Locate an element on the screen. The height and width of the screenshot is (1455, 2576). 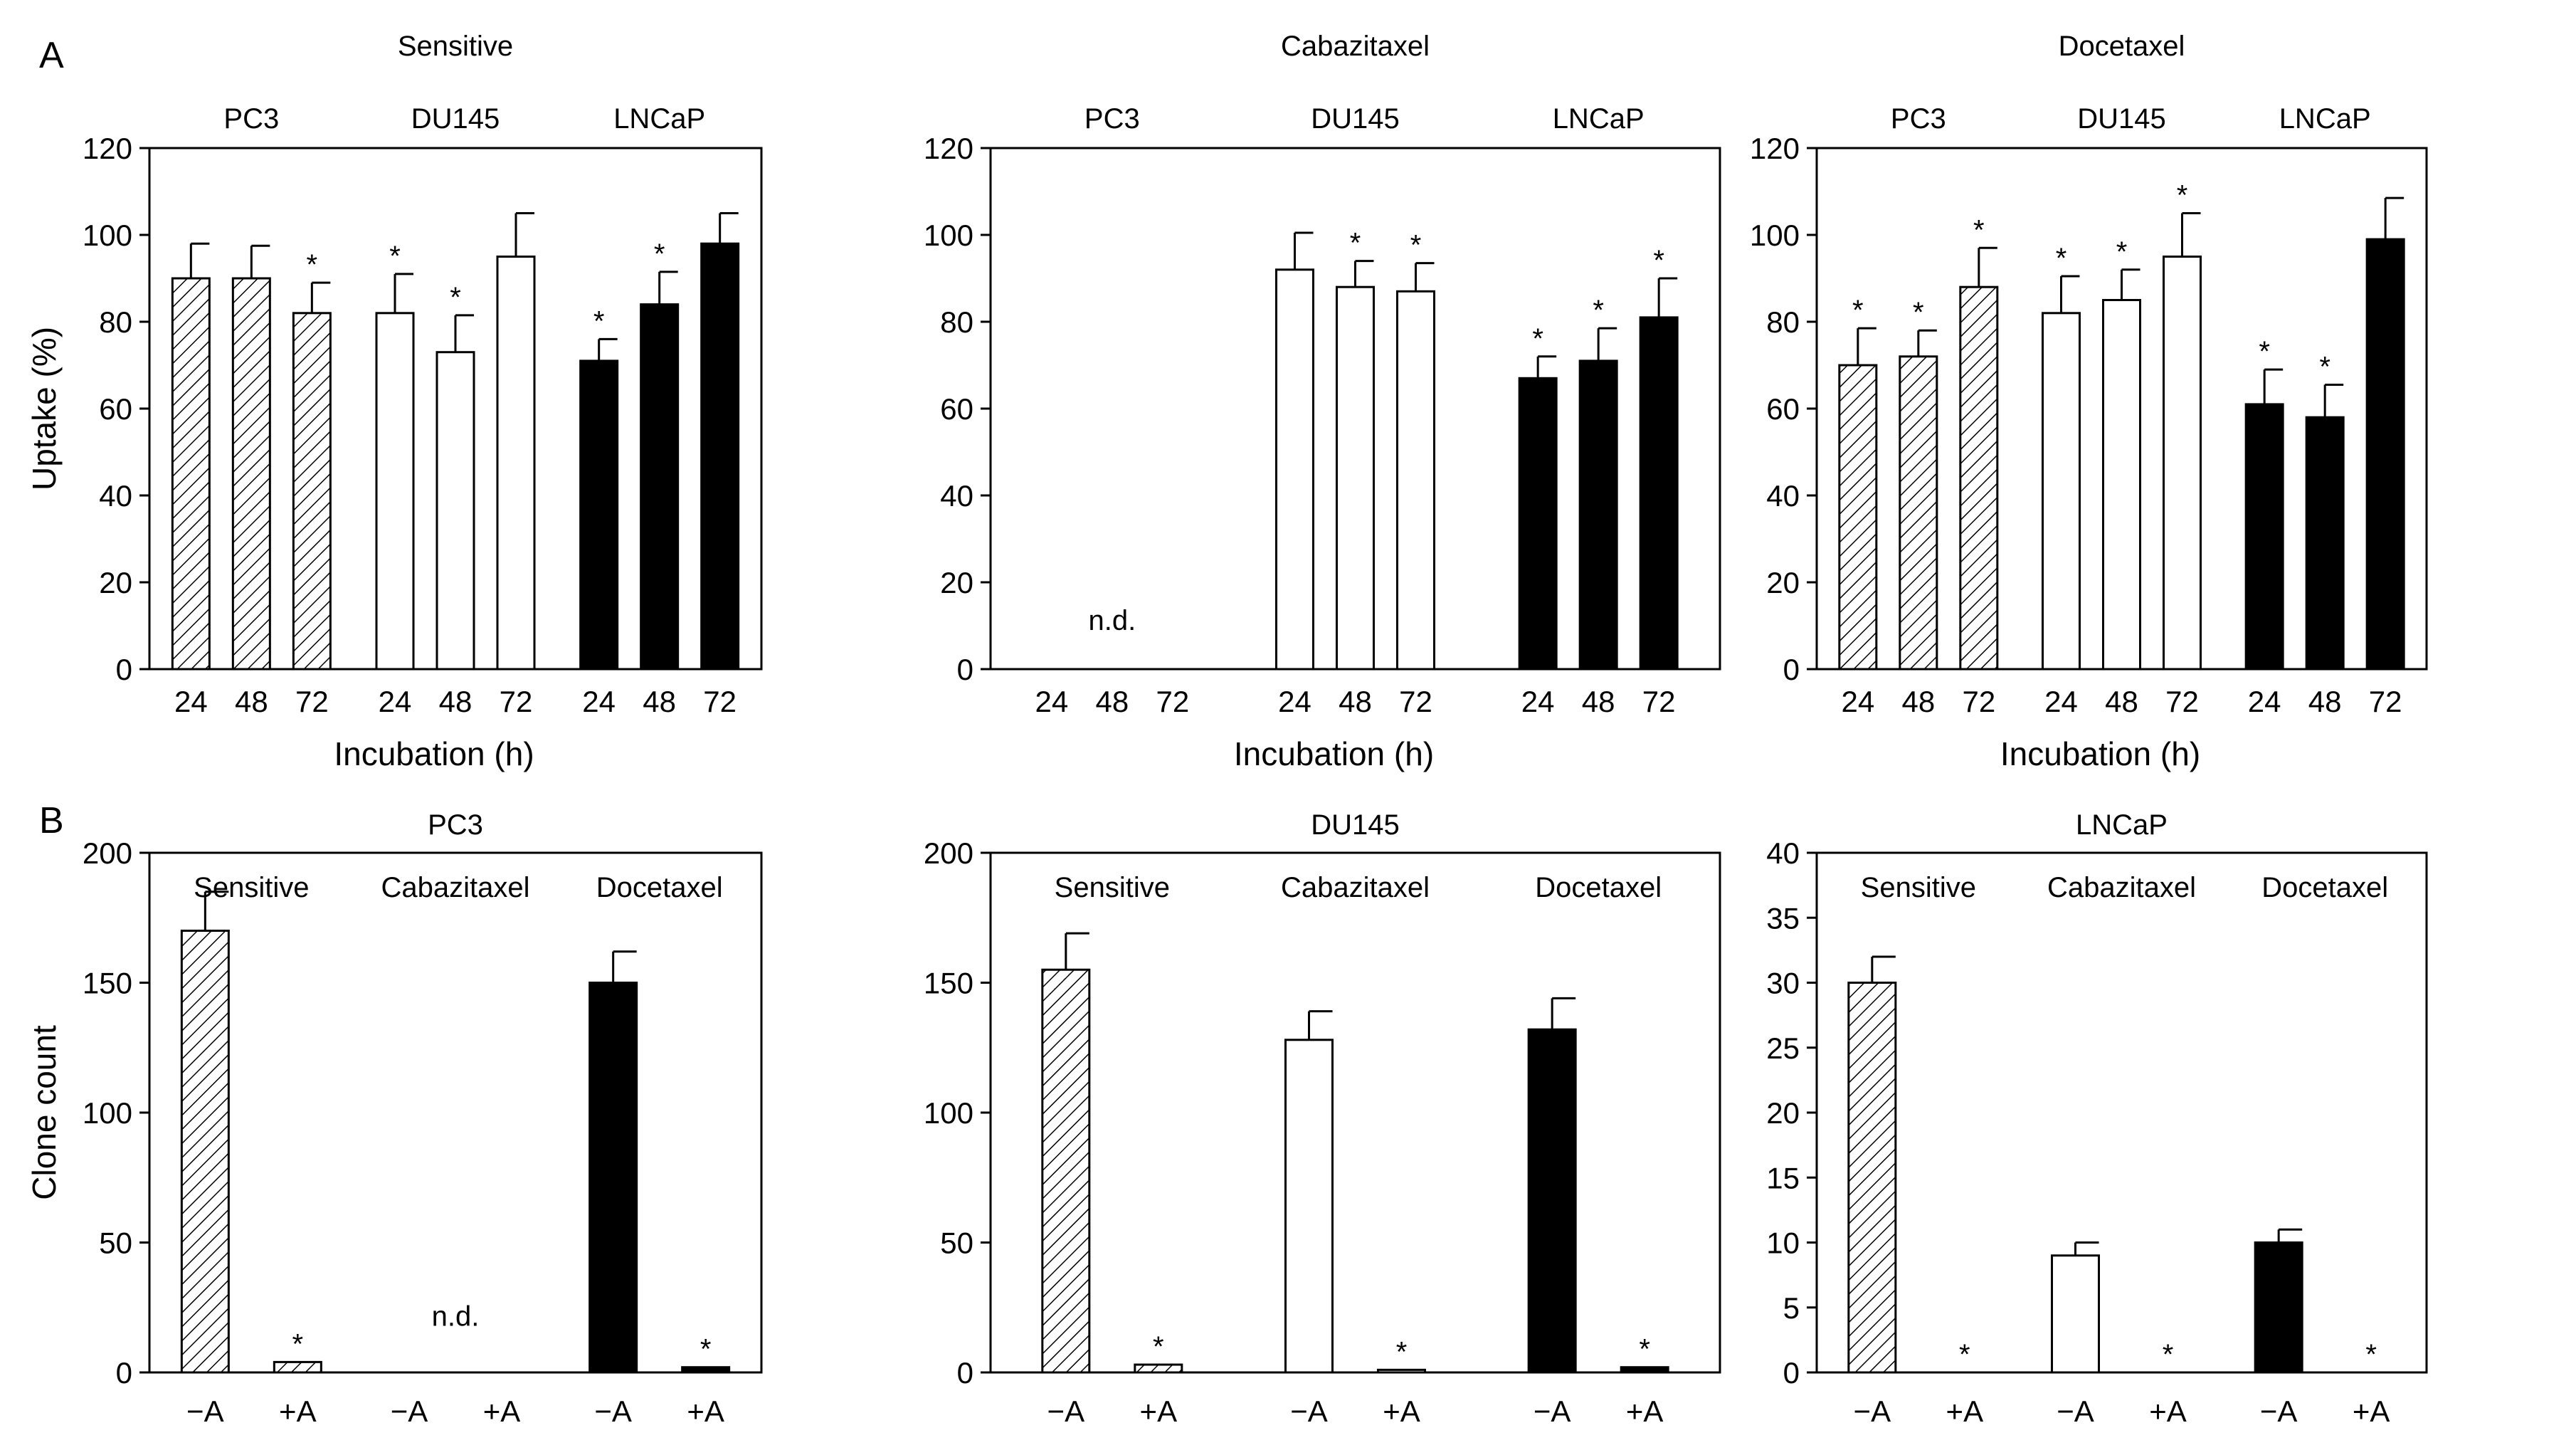
bar-group: DU145 24 * 48 * 72 * is located at coordinates (2122, 410).